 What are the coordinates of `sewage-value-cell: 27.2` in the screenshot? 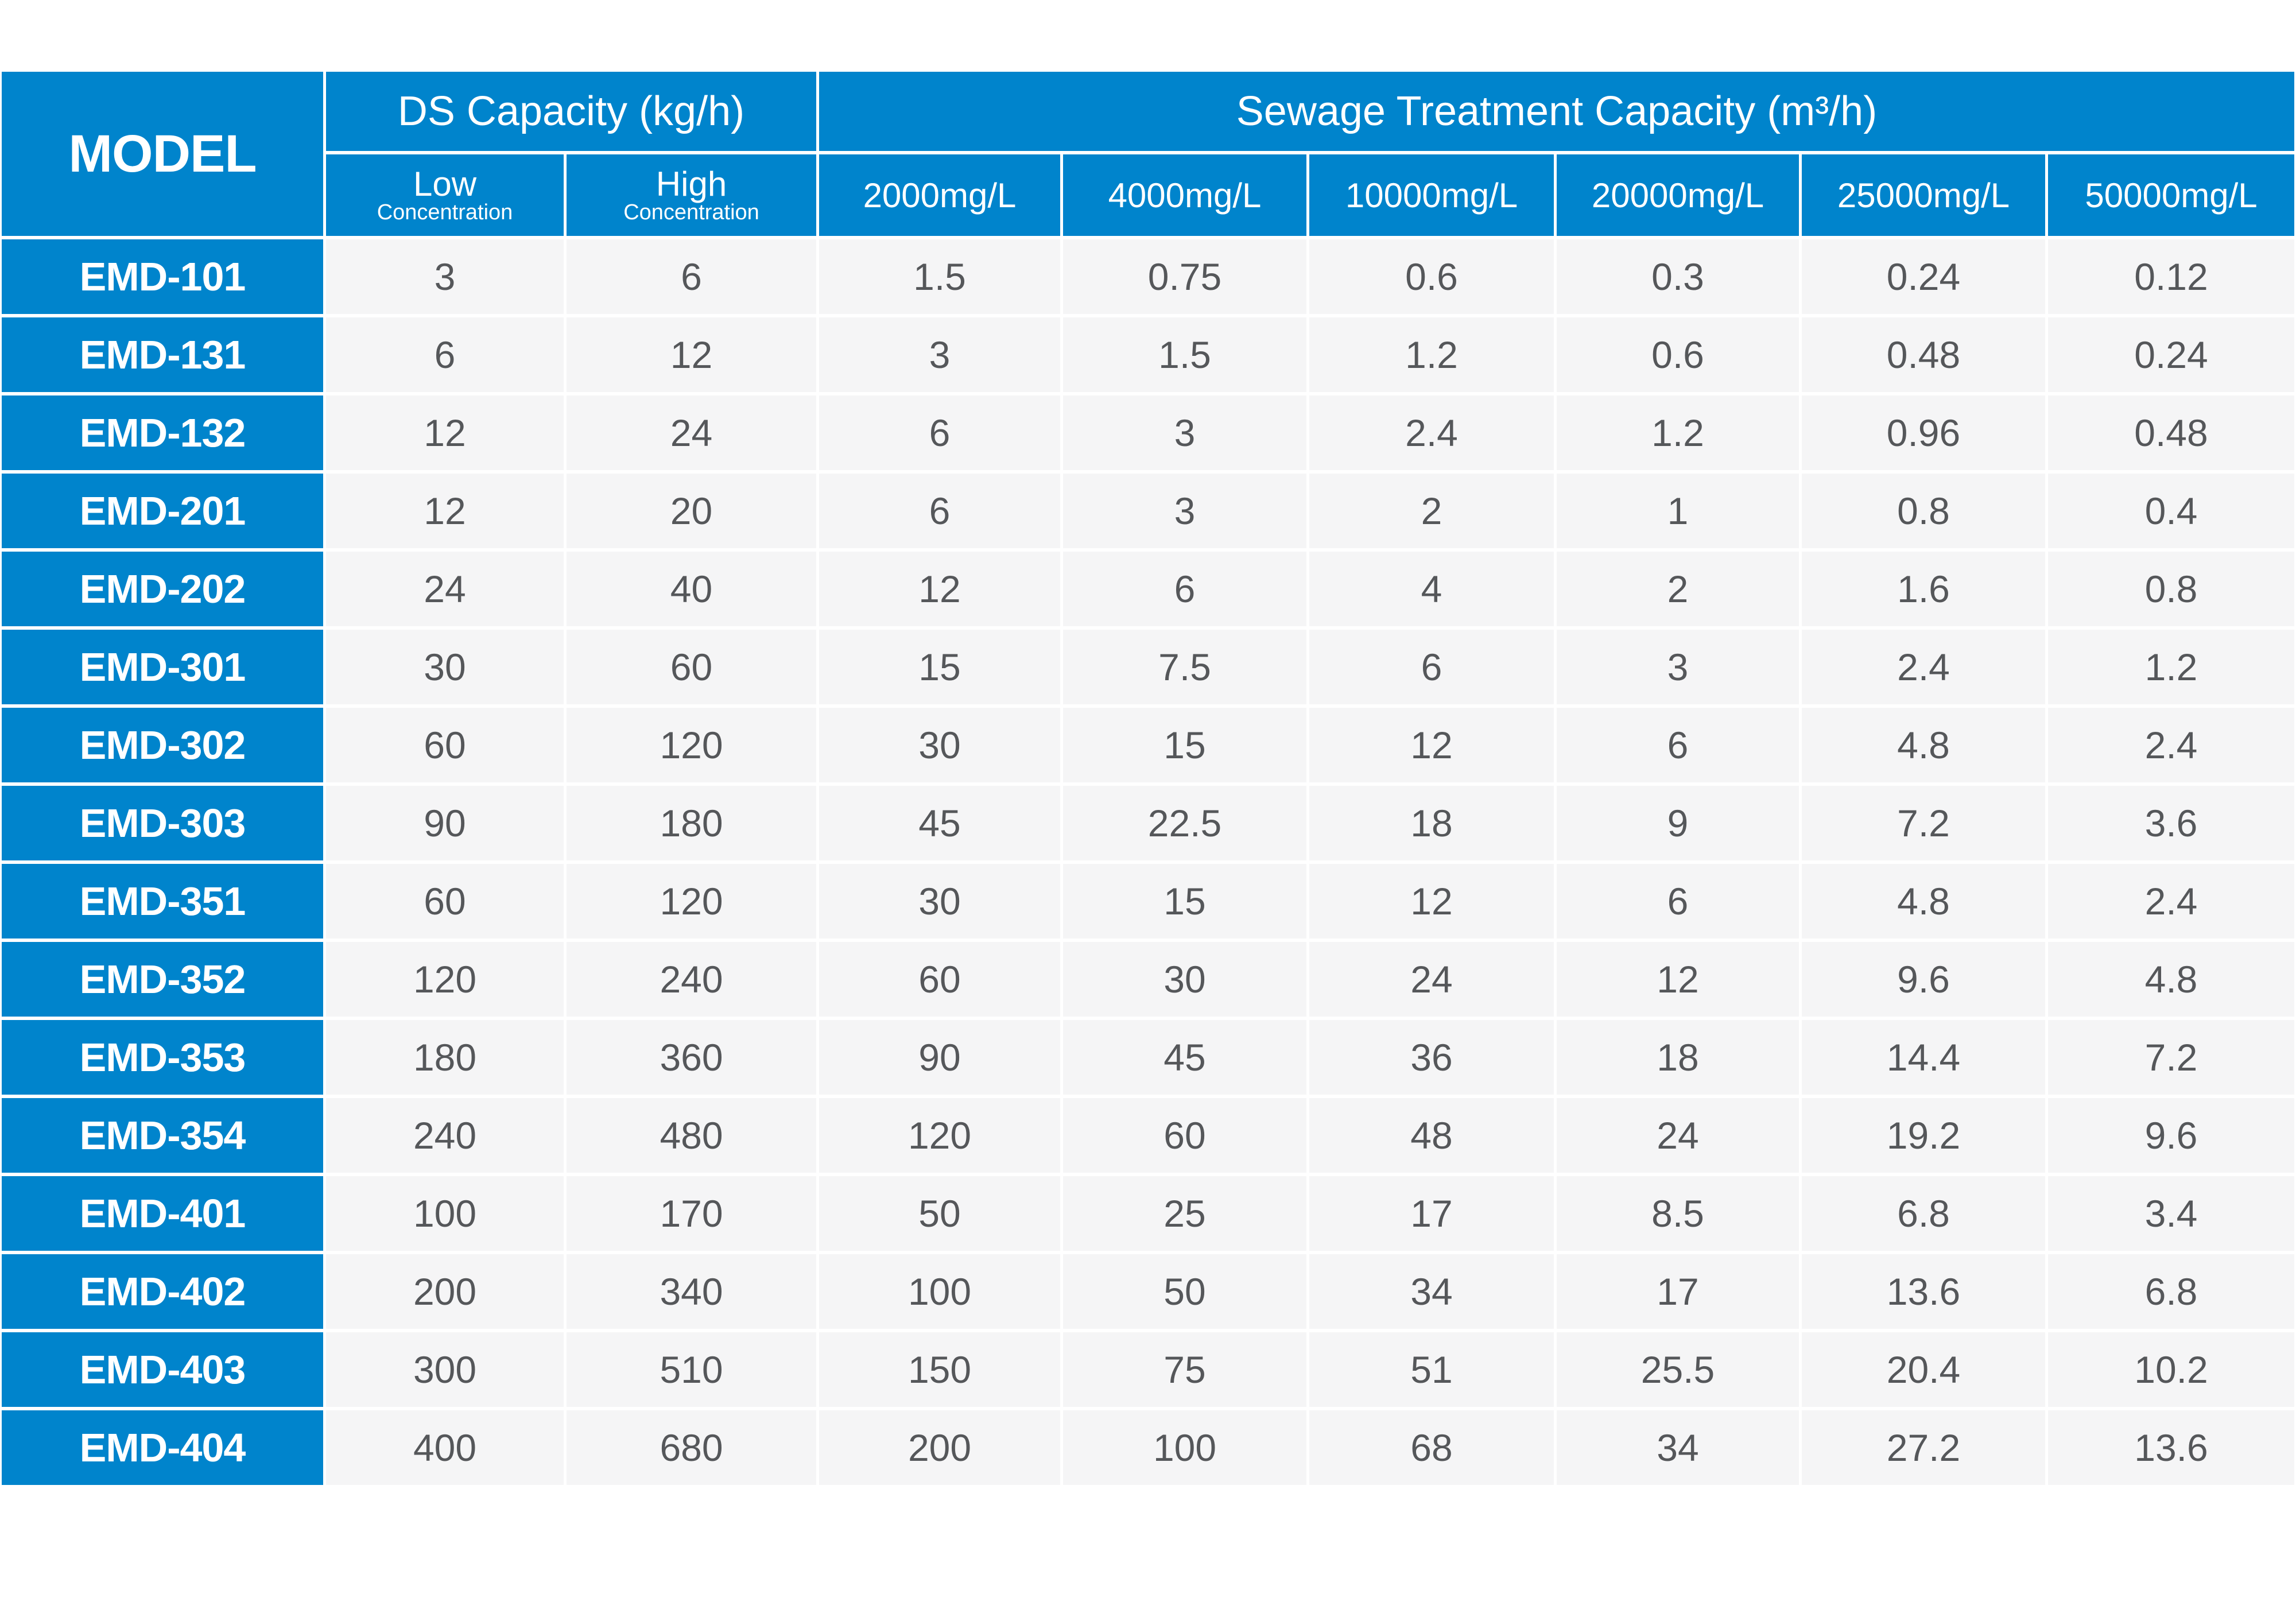 It's located at (1923, 1447).